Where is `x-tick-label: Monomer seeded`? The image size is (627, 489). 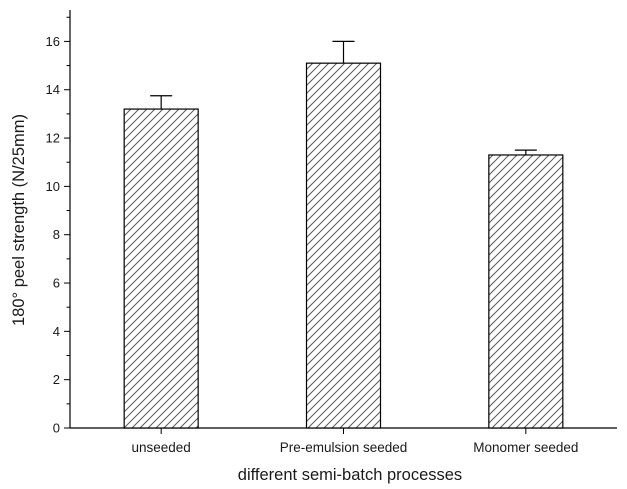 x-tick-label: Monomer seeded is located at coordinates (525, 447).